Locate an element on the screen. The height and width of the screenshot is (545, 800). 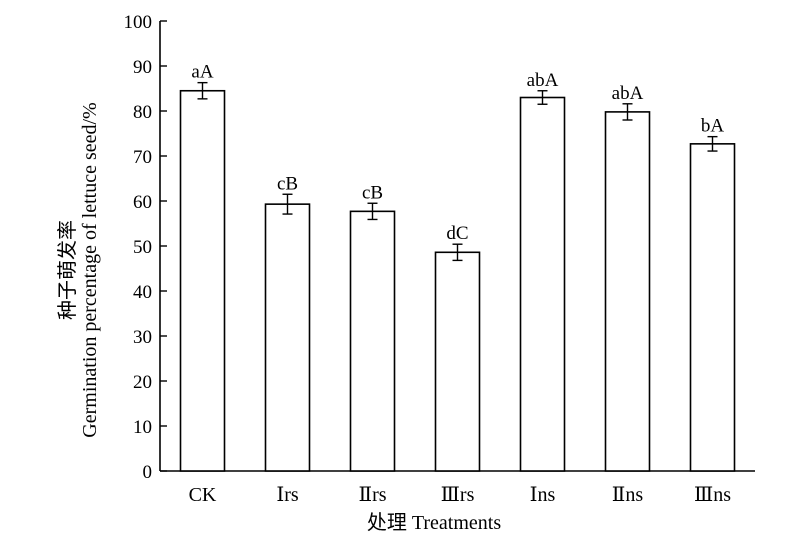
x-tick-label: CK is located at coordinates (203, 495).